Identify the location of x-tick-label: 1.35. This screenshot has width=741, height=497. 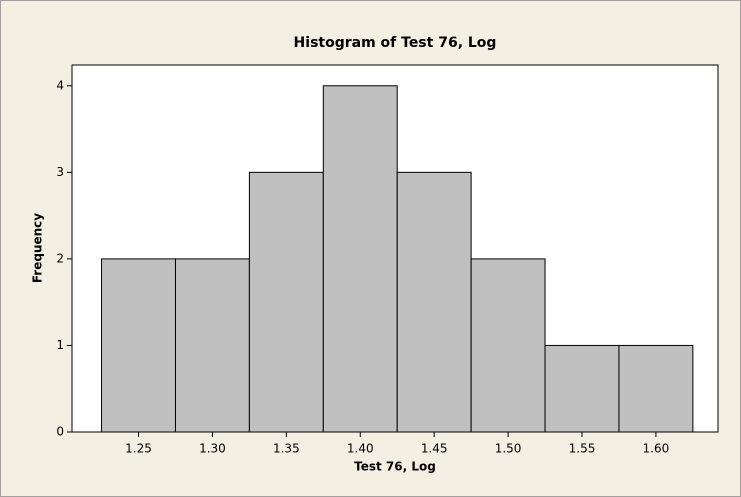
(286, 449).